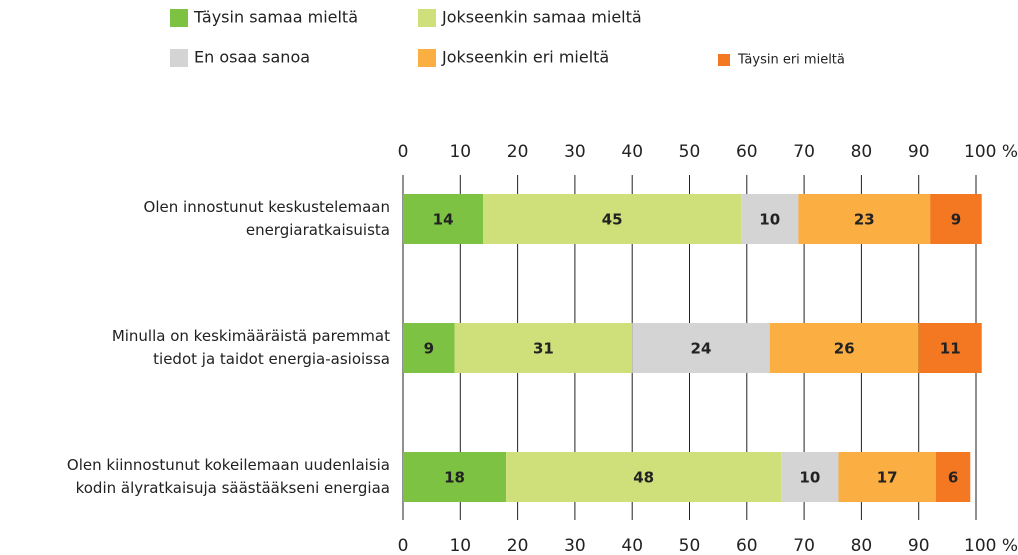 This screenshot has width=1018, height=555. I want to click on data-label: 6, so click(953, 478).